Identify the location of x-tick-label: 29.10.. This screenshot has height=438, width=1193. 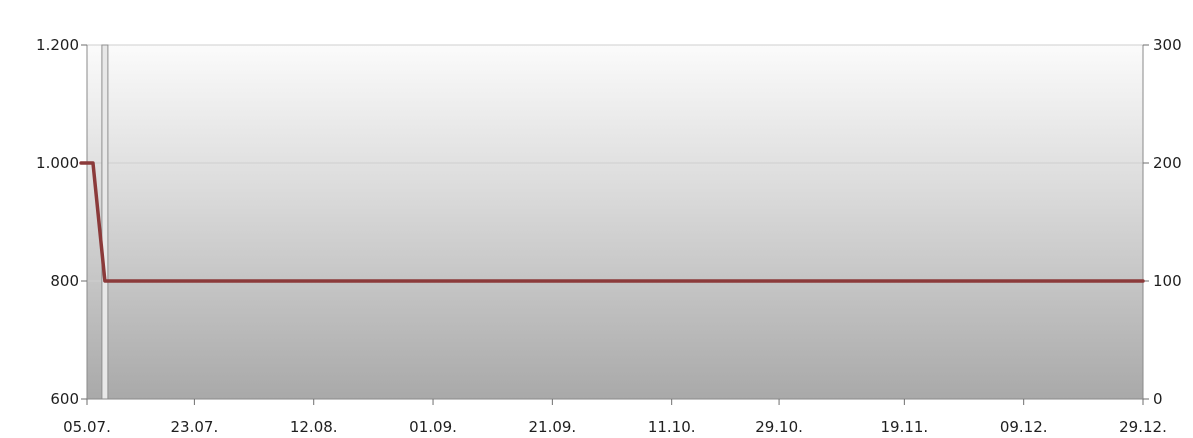
(779, 427).